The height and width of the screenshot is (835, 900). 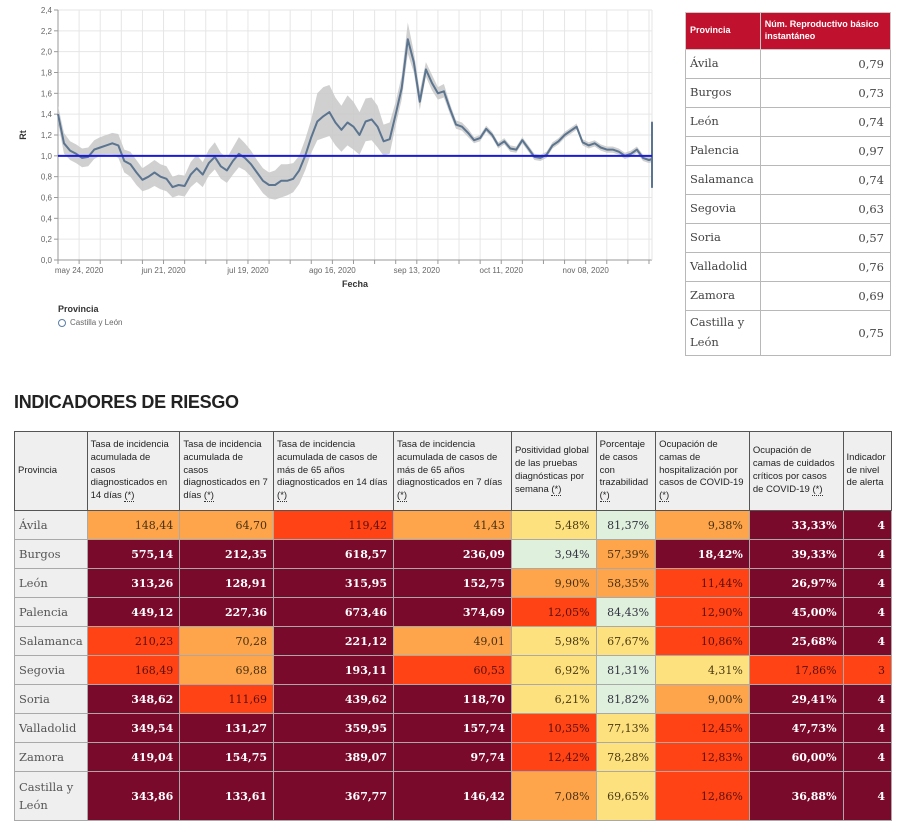 I want to click on risk-provincia-cell: León, so click(x=51, y=583).